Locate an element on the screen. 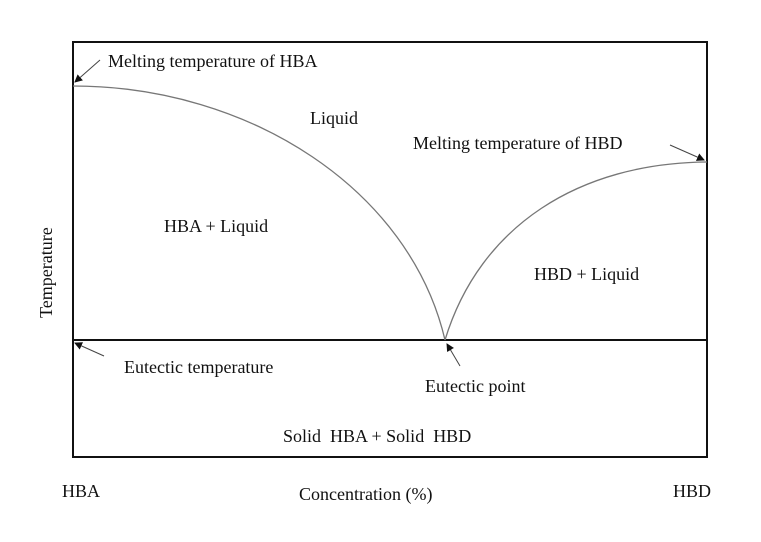 Image resolution: width=761 pixels, height=542 pixels. y-axis-label: Temperature is located at coordinates (46, 272).